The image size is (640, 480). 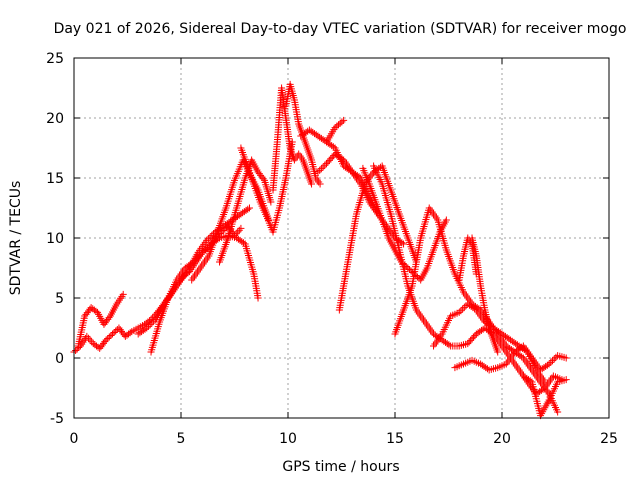 What do you see at coordinates (55, 119) in the screenshot?
I see `y-tick-label: 20` at bounding box center [55, 119].